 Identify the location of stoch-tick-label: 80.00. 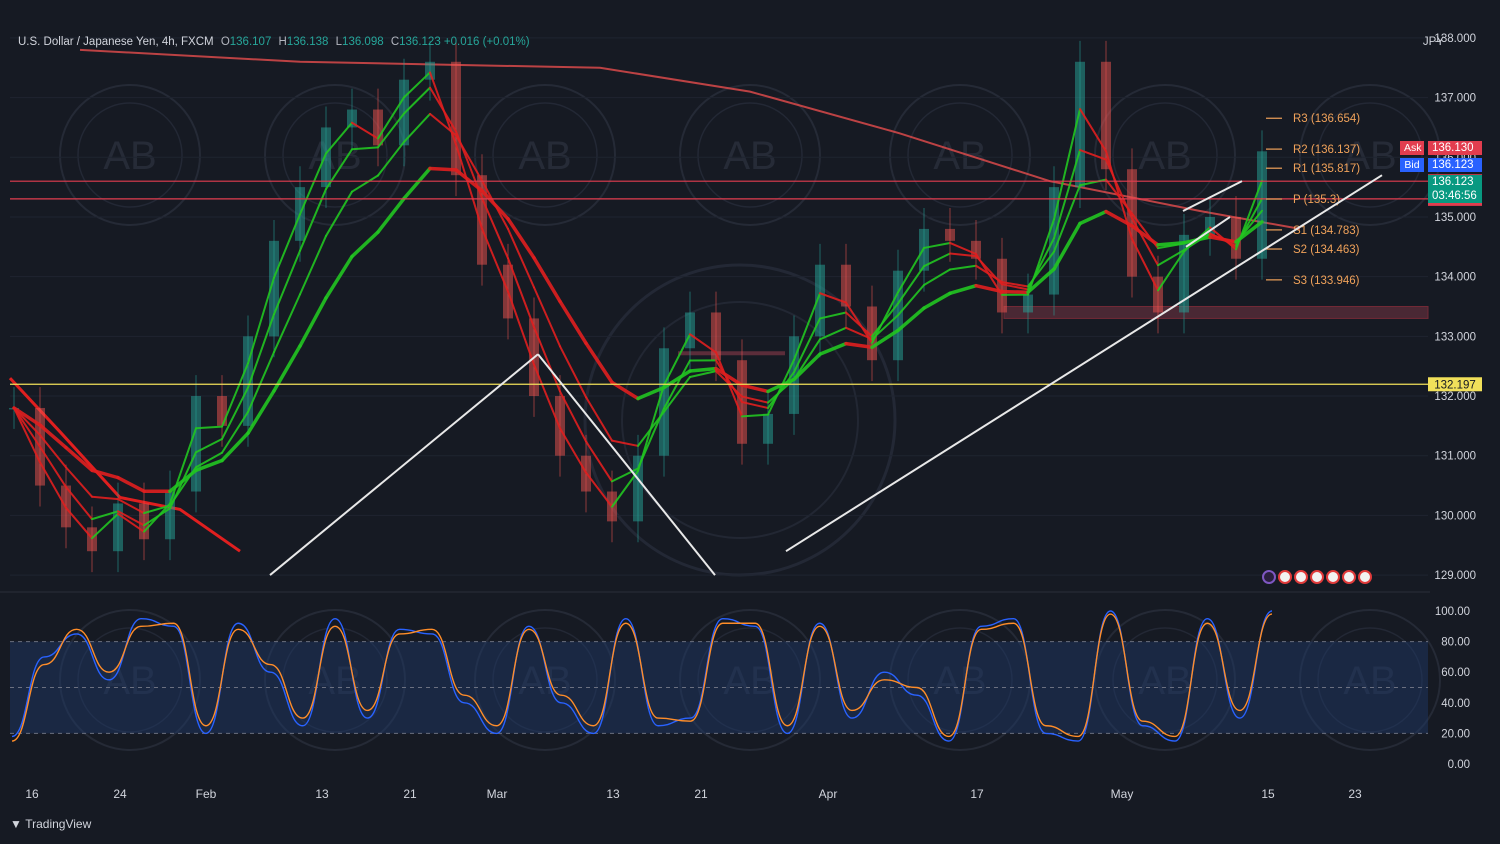
(1455, 643).